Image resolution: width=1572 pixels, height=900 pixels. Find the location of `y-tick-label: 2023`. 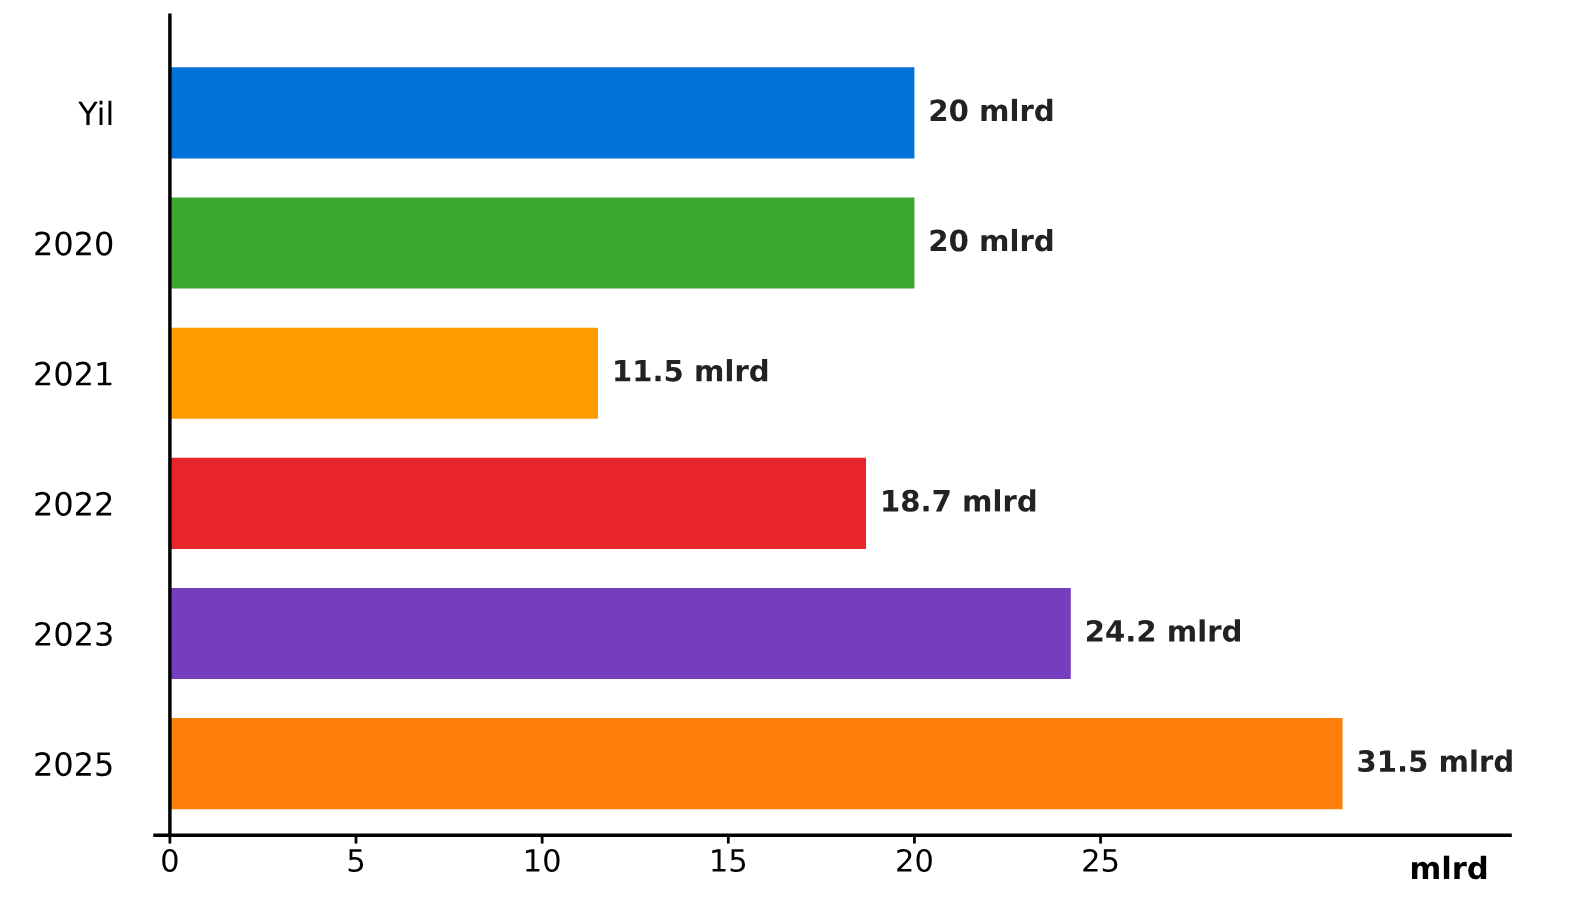

y-tick-label: 2023 is located at coordinates (73, 634).